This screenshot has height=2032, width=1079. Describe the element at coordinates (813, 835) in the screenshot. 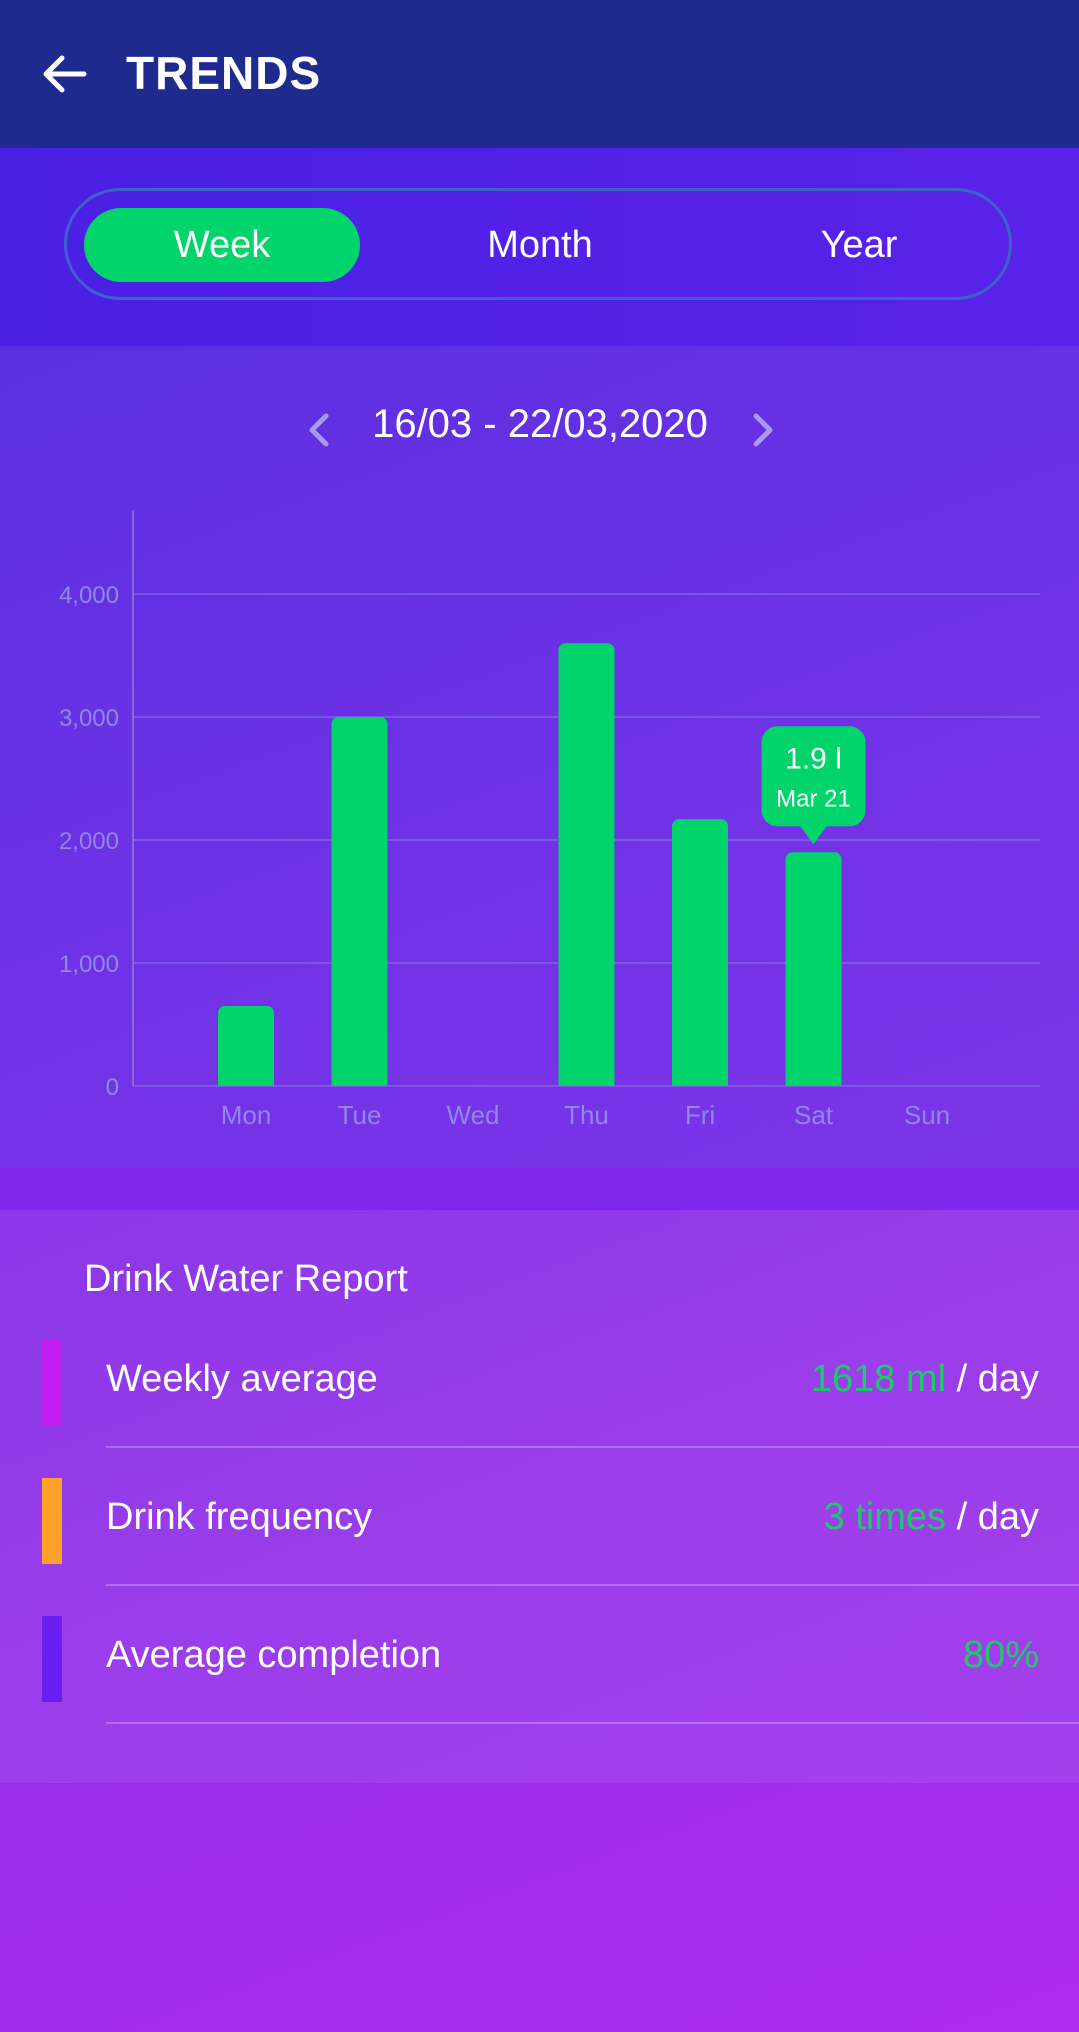

I see `tooltip-pointer` at that location.